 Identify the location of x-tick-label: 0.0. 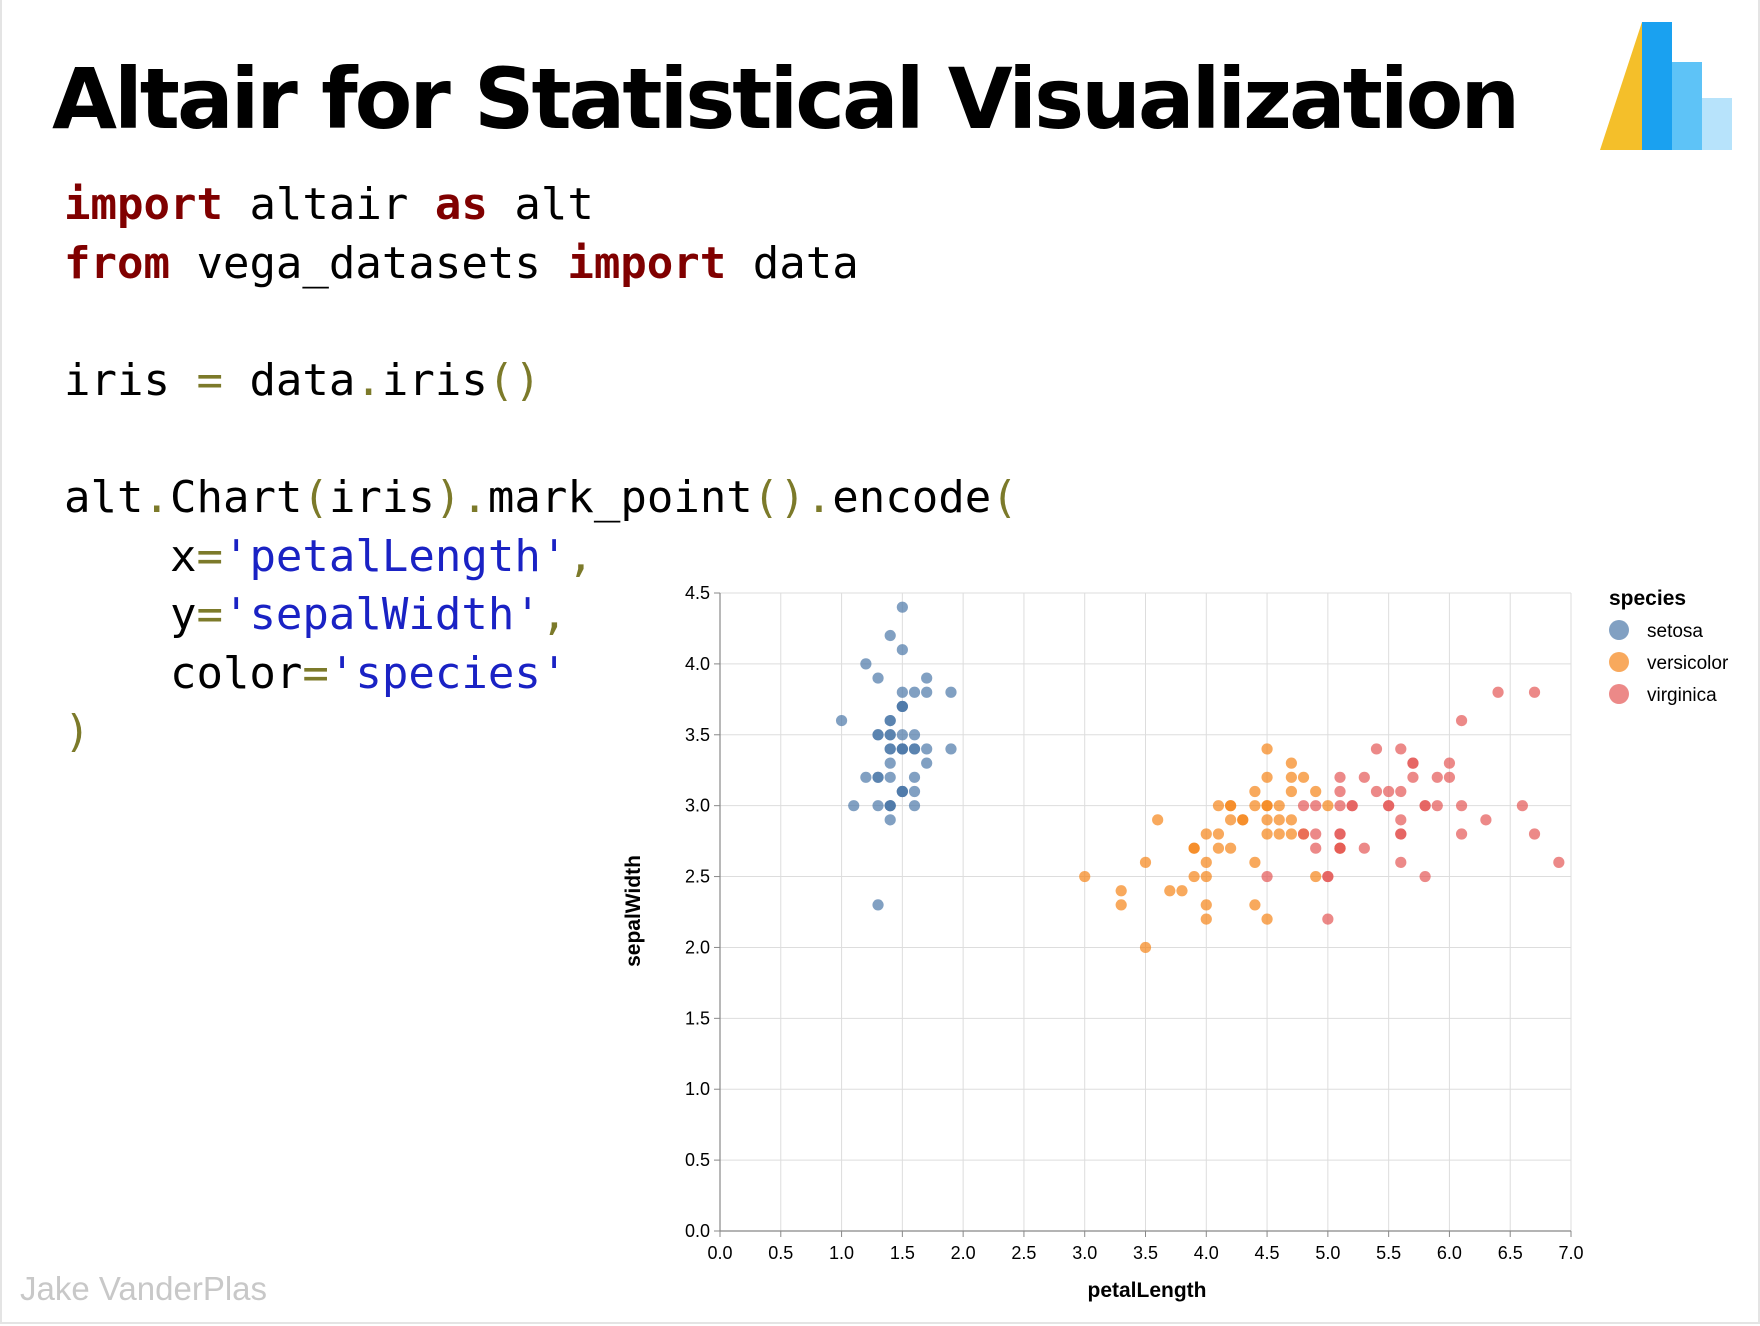
(719, 1253).